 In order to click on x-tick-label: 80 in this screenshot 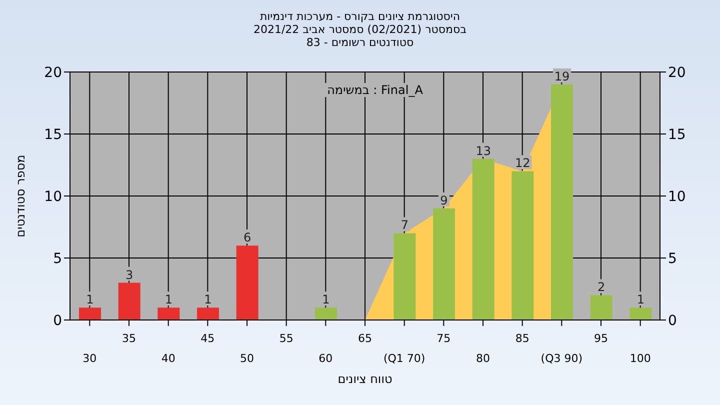, I will do `click(483, 358)`.